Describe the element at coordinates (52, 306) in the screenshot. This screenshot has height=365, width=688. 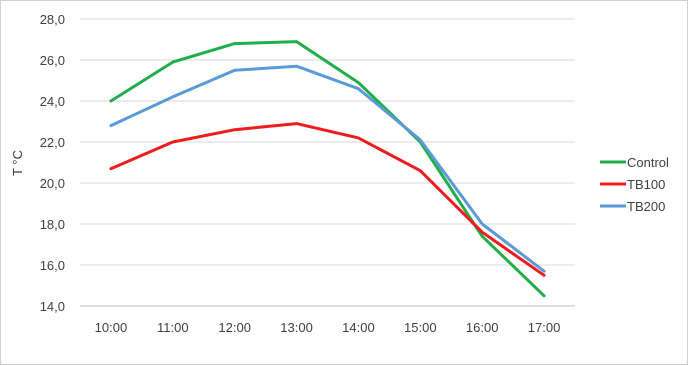
I see `y-tick-label: 14,0` at that location.